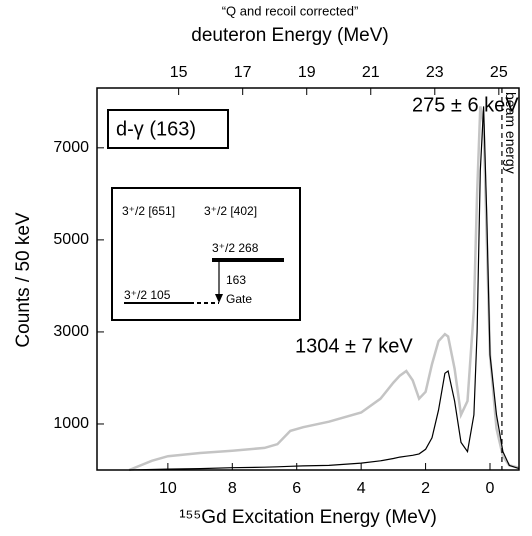 The width and height of the screenshot is (532, 536). Describe the element at coordinates (71, 423) in the screenshot. I see `y-tick-label: 1000` at that location.